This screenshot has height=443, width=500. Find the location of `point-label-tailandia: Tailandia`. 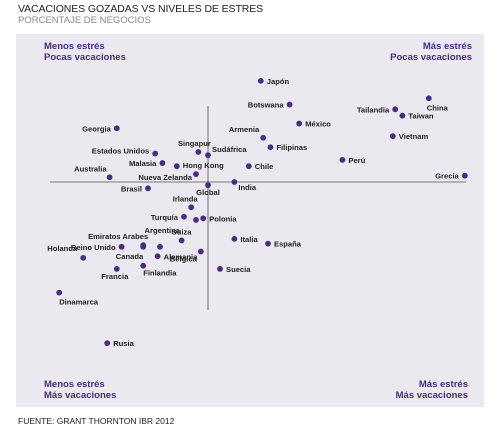

point-label-tailandia: Tailandia is located at coordinates (373, 109).